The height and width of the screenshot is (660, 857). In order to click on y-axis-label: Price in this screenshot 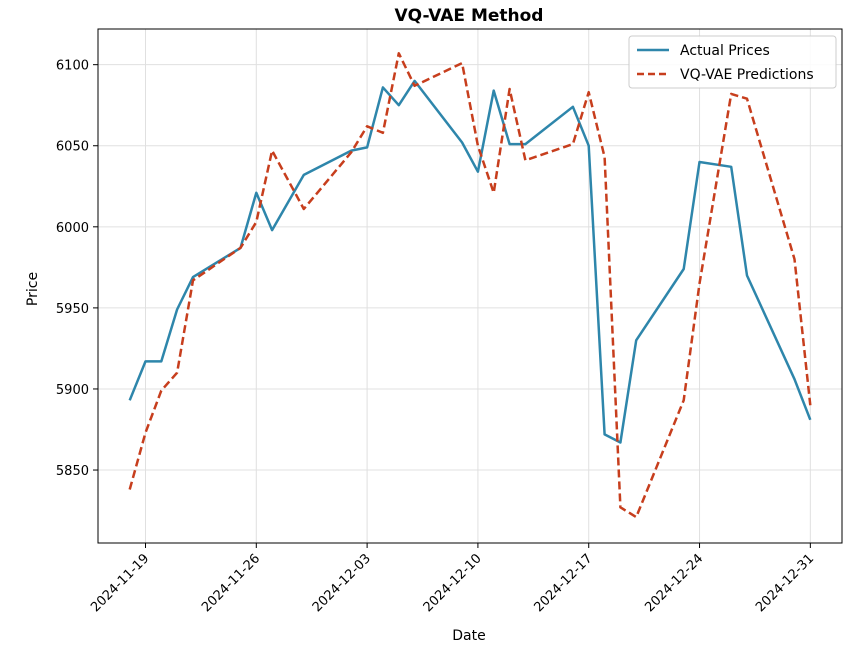, I will do `click(33, 289)`.